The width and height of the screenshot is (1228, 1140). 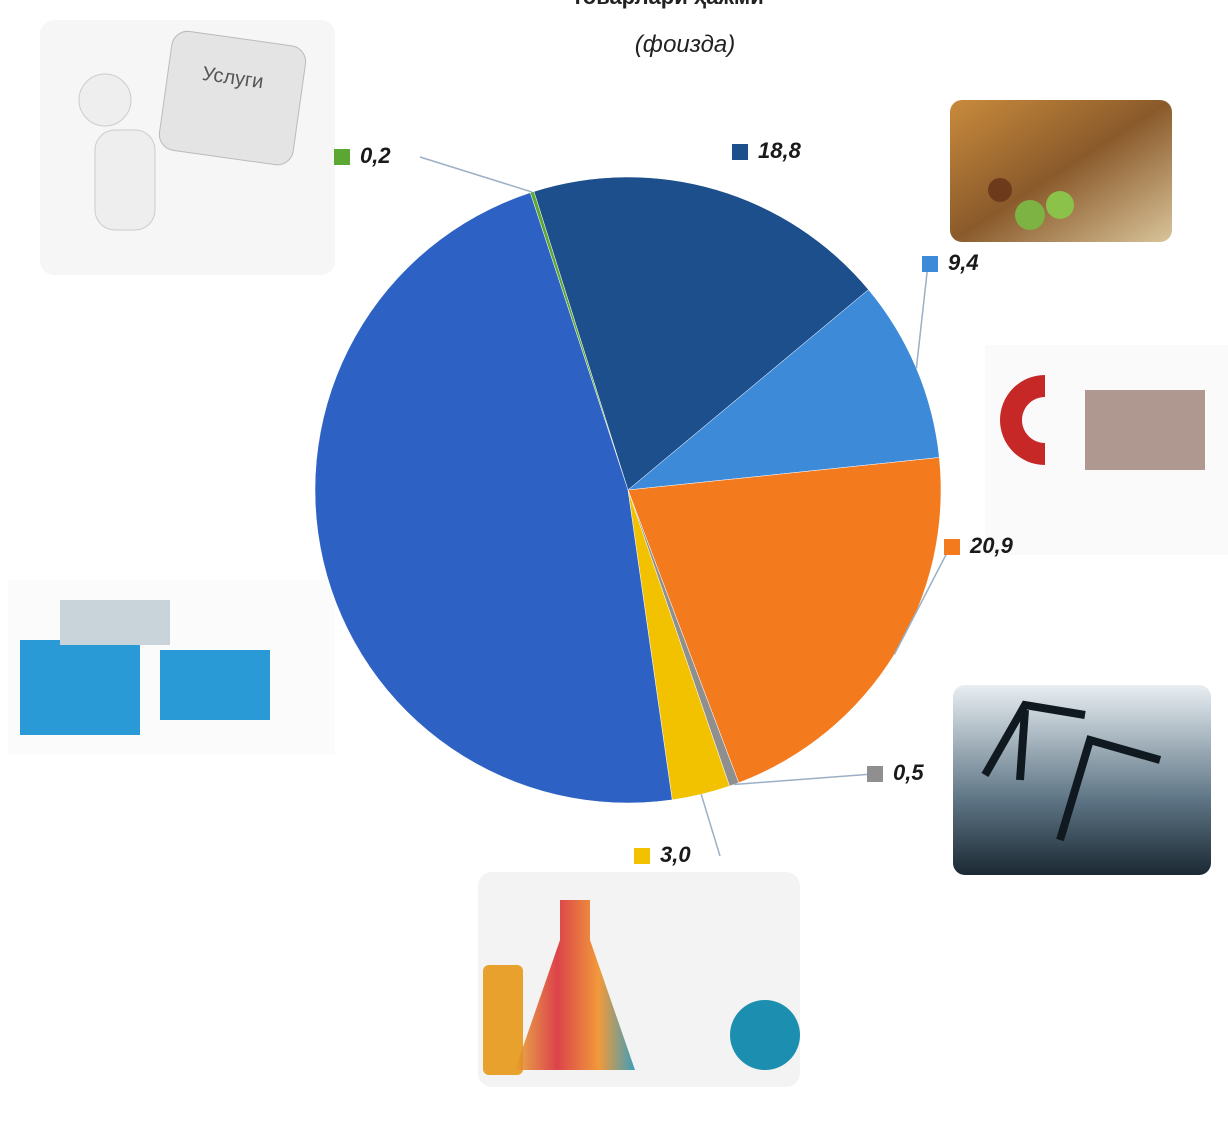 What do you see at coordinates (685, 44) in the screenshot?
I see `chart-subtitle: (фоизда)` at bounding box center [685, 44].